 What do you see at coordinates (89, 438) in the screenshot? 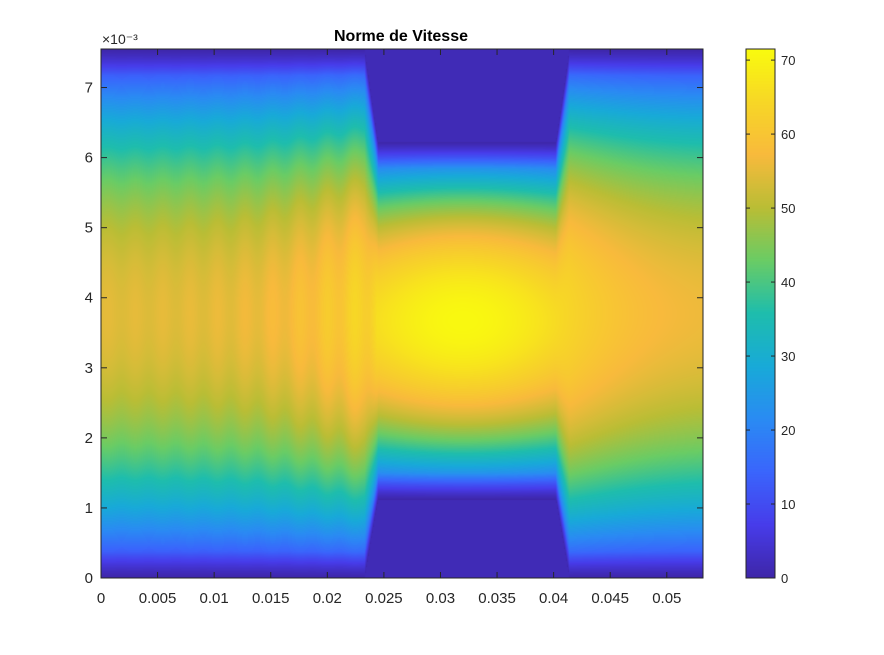
I see `y-tick-label: 2` at bounding box center [89, 438].